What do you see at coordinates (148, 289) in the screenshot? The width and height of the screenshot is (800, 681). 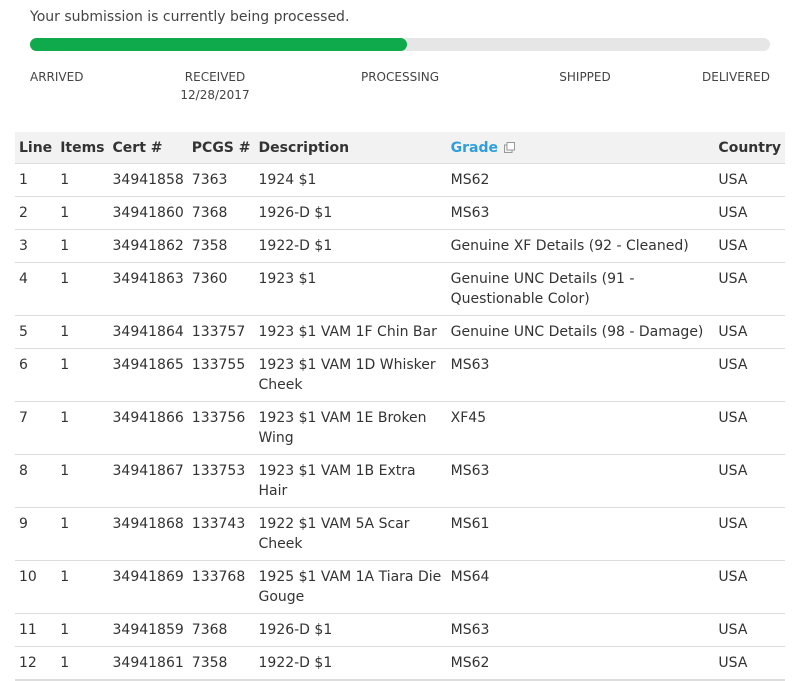 I see `cell-cert: 34941863` at bounding box center [148, 289].